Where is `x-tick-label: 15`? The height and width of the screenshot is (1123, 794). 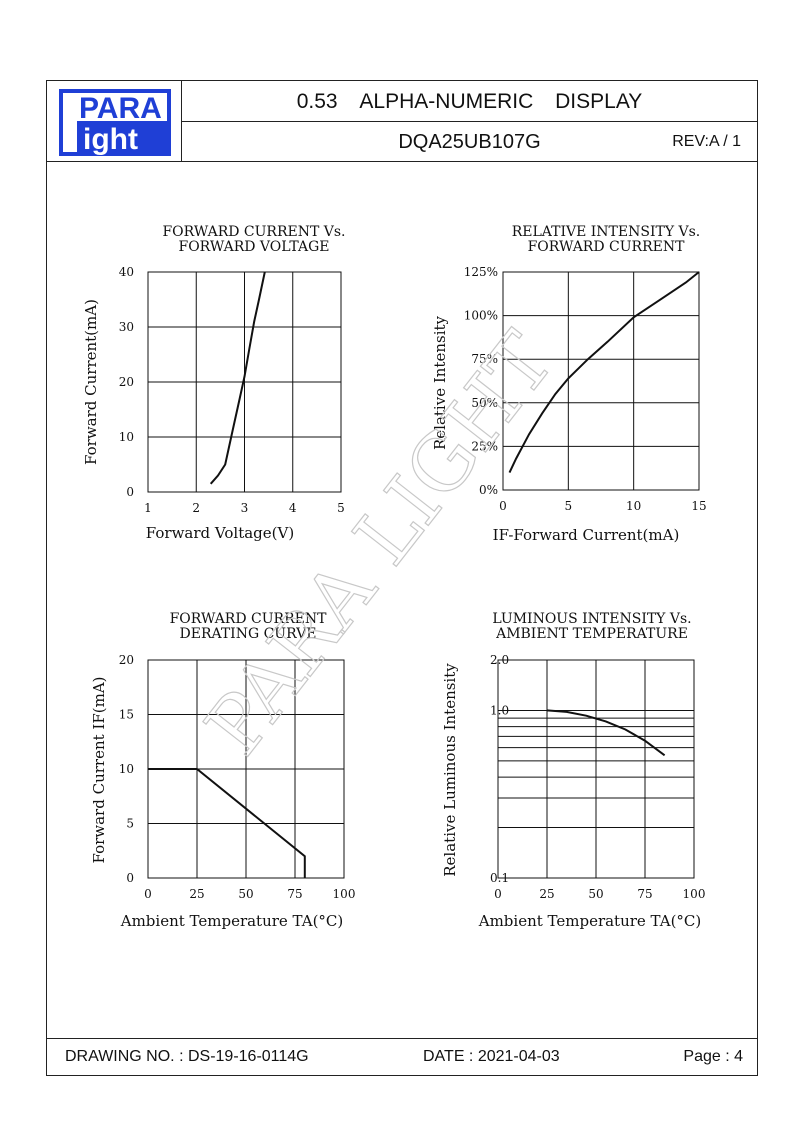
x-tick-label: 15 is located at coordinates (698, 506).